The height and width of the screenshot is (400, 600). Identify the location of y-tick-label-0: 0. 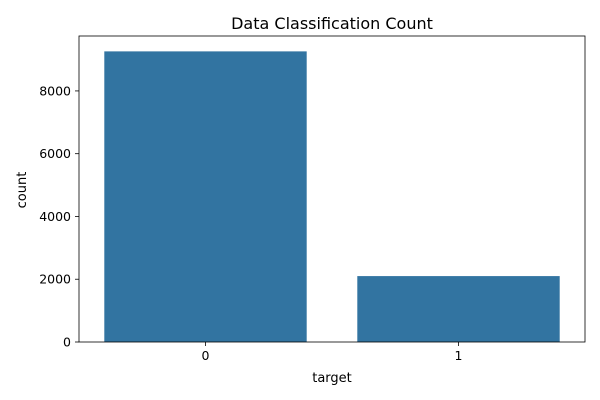
(67, 342).